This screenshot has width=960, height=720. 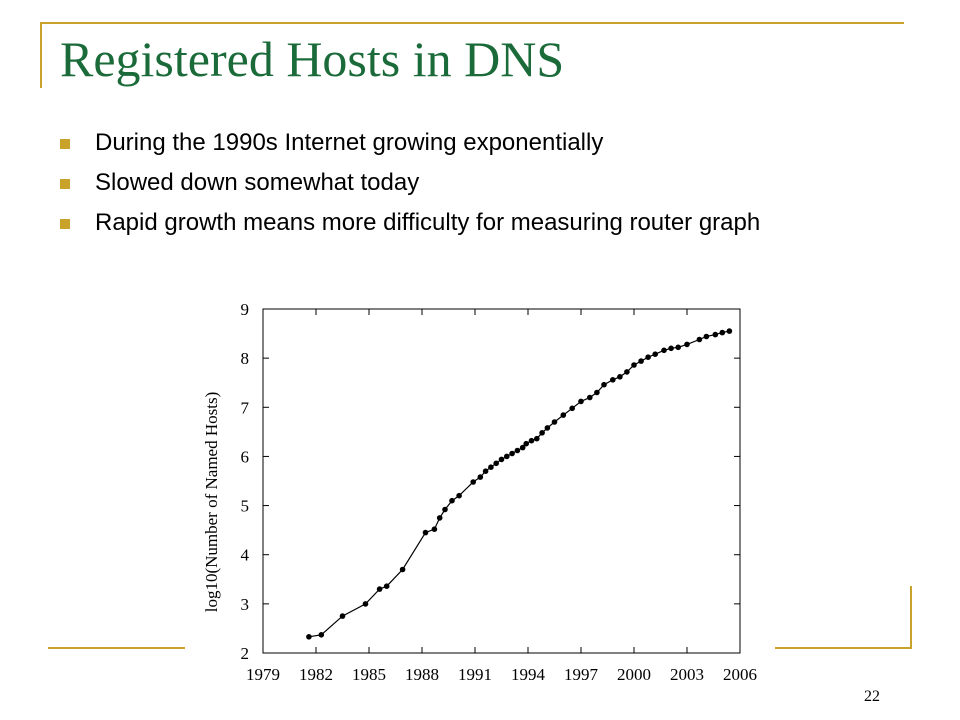 I want to click on y-tick-label: 3, so click(x=245, y=604).